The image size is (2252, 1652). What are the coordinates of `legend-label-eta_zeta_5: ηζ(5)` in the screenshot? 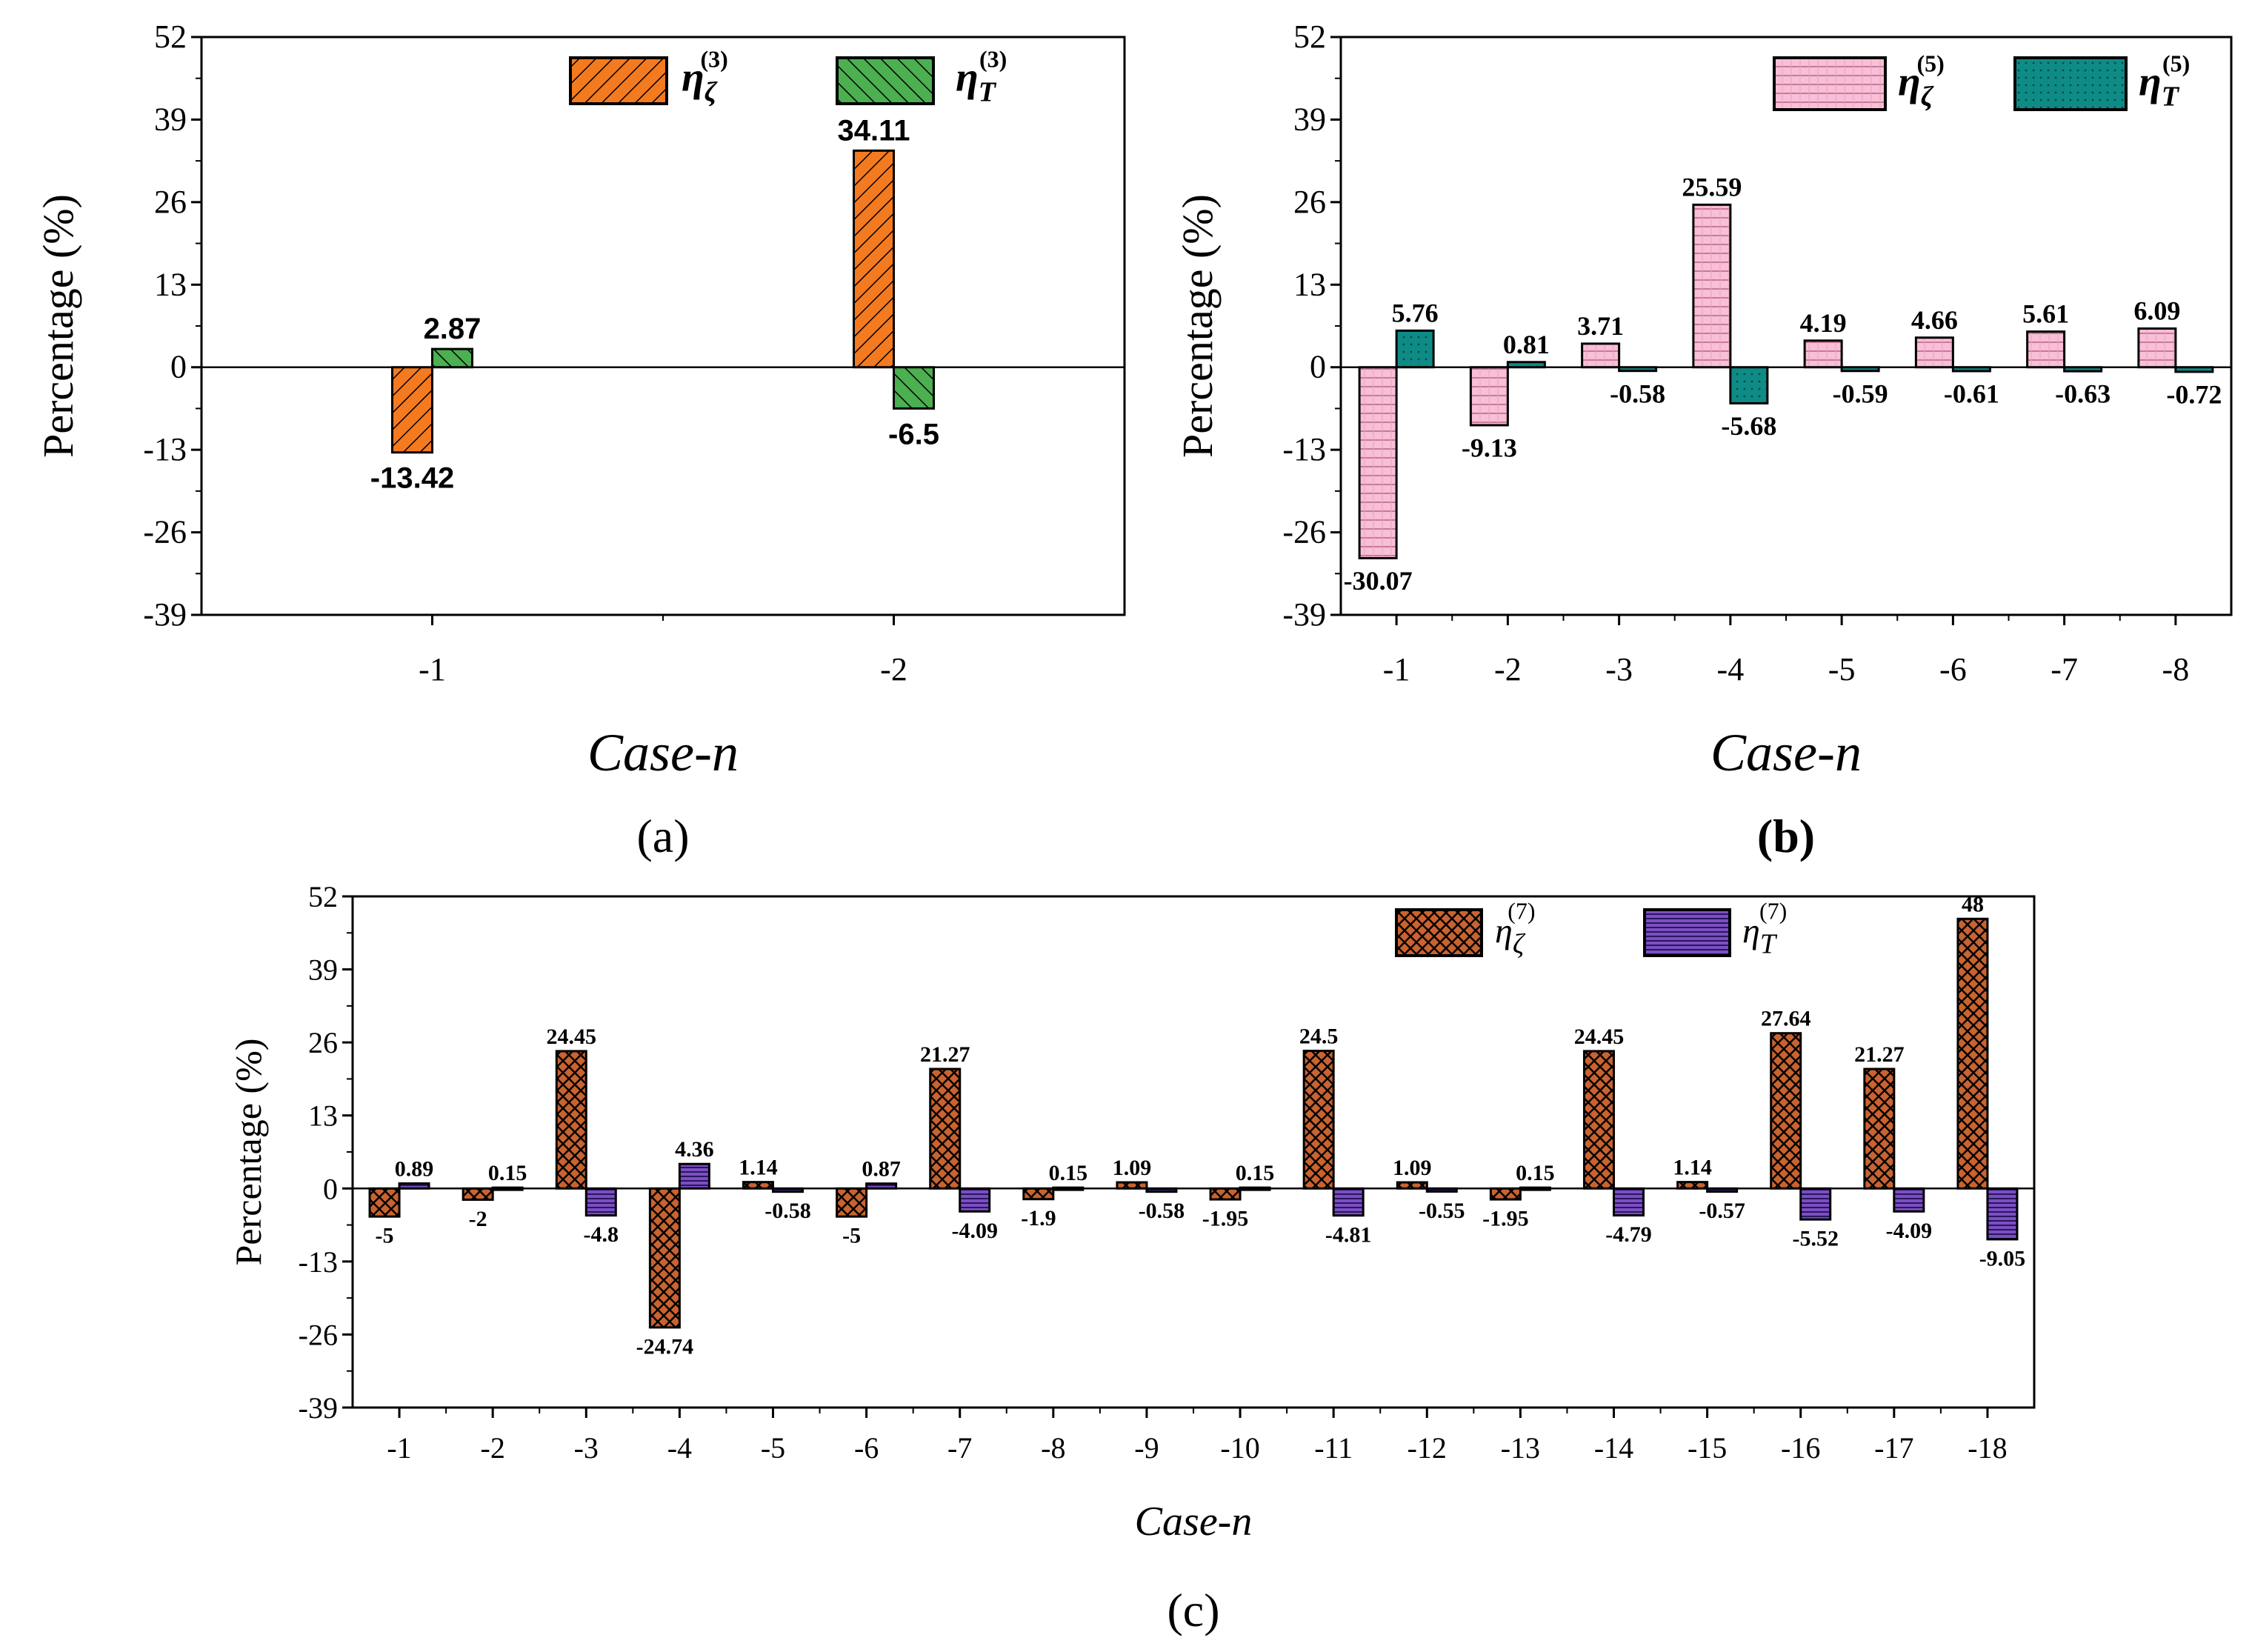 It's located at (1921, 81).